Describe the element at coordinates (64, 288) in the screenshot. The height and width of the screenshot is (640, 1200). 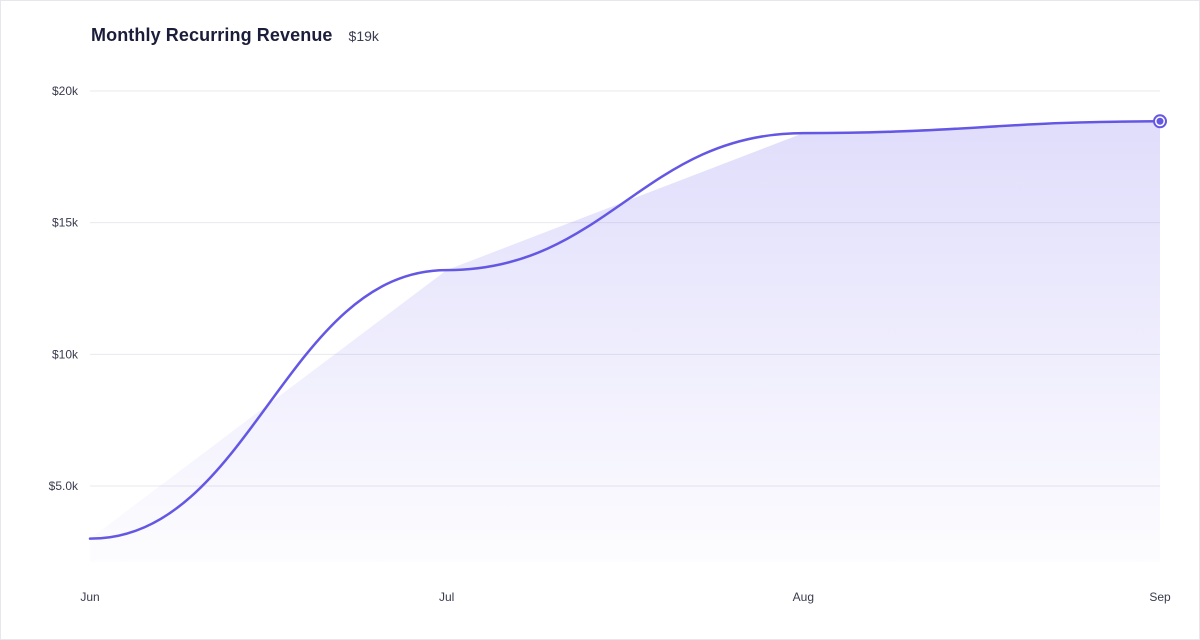
I see `y-axis: $5.0k $10k $15k $20k` at that location.